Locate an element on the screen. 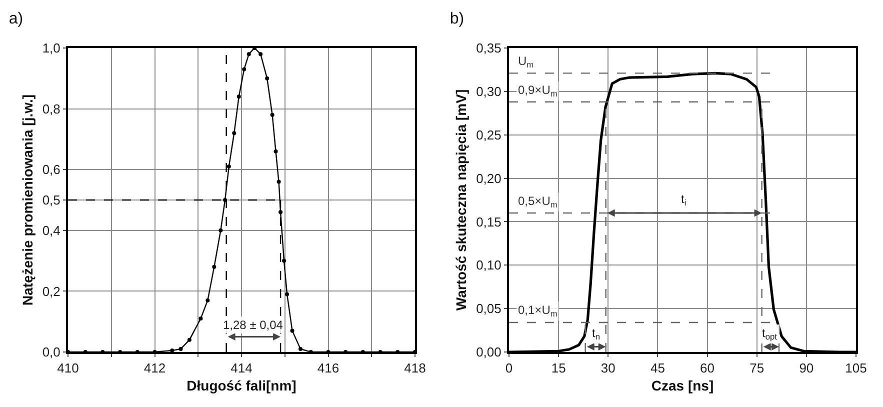 The width and height of the screenshot is (883, 407). x-tick-label: 45 is located at coordinates (657, 368).